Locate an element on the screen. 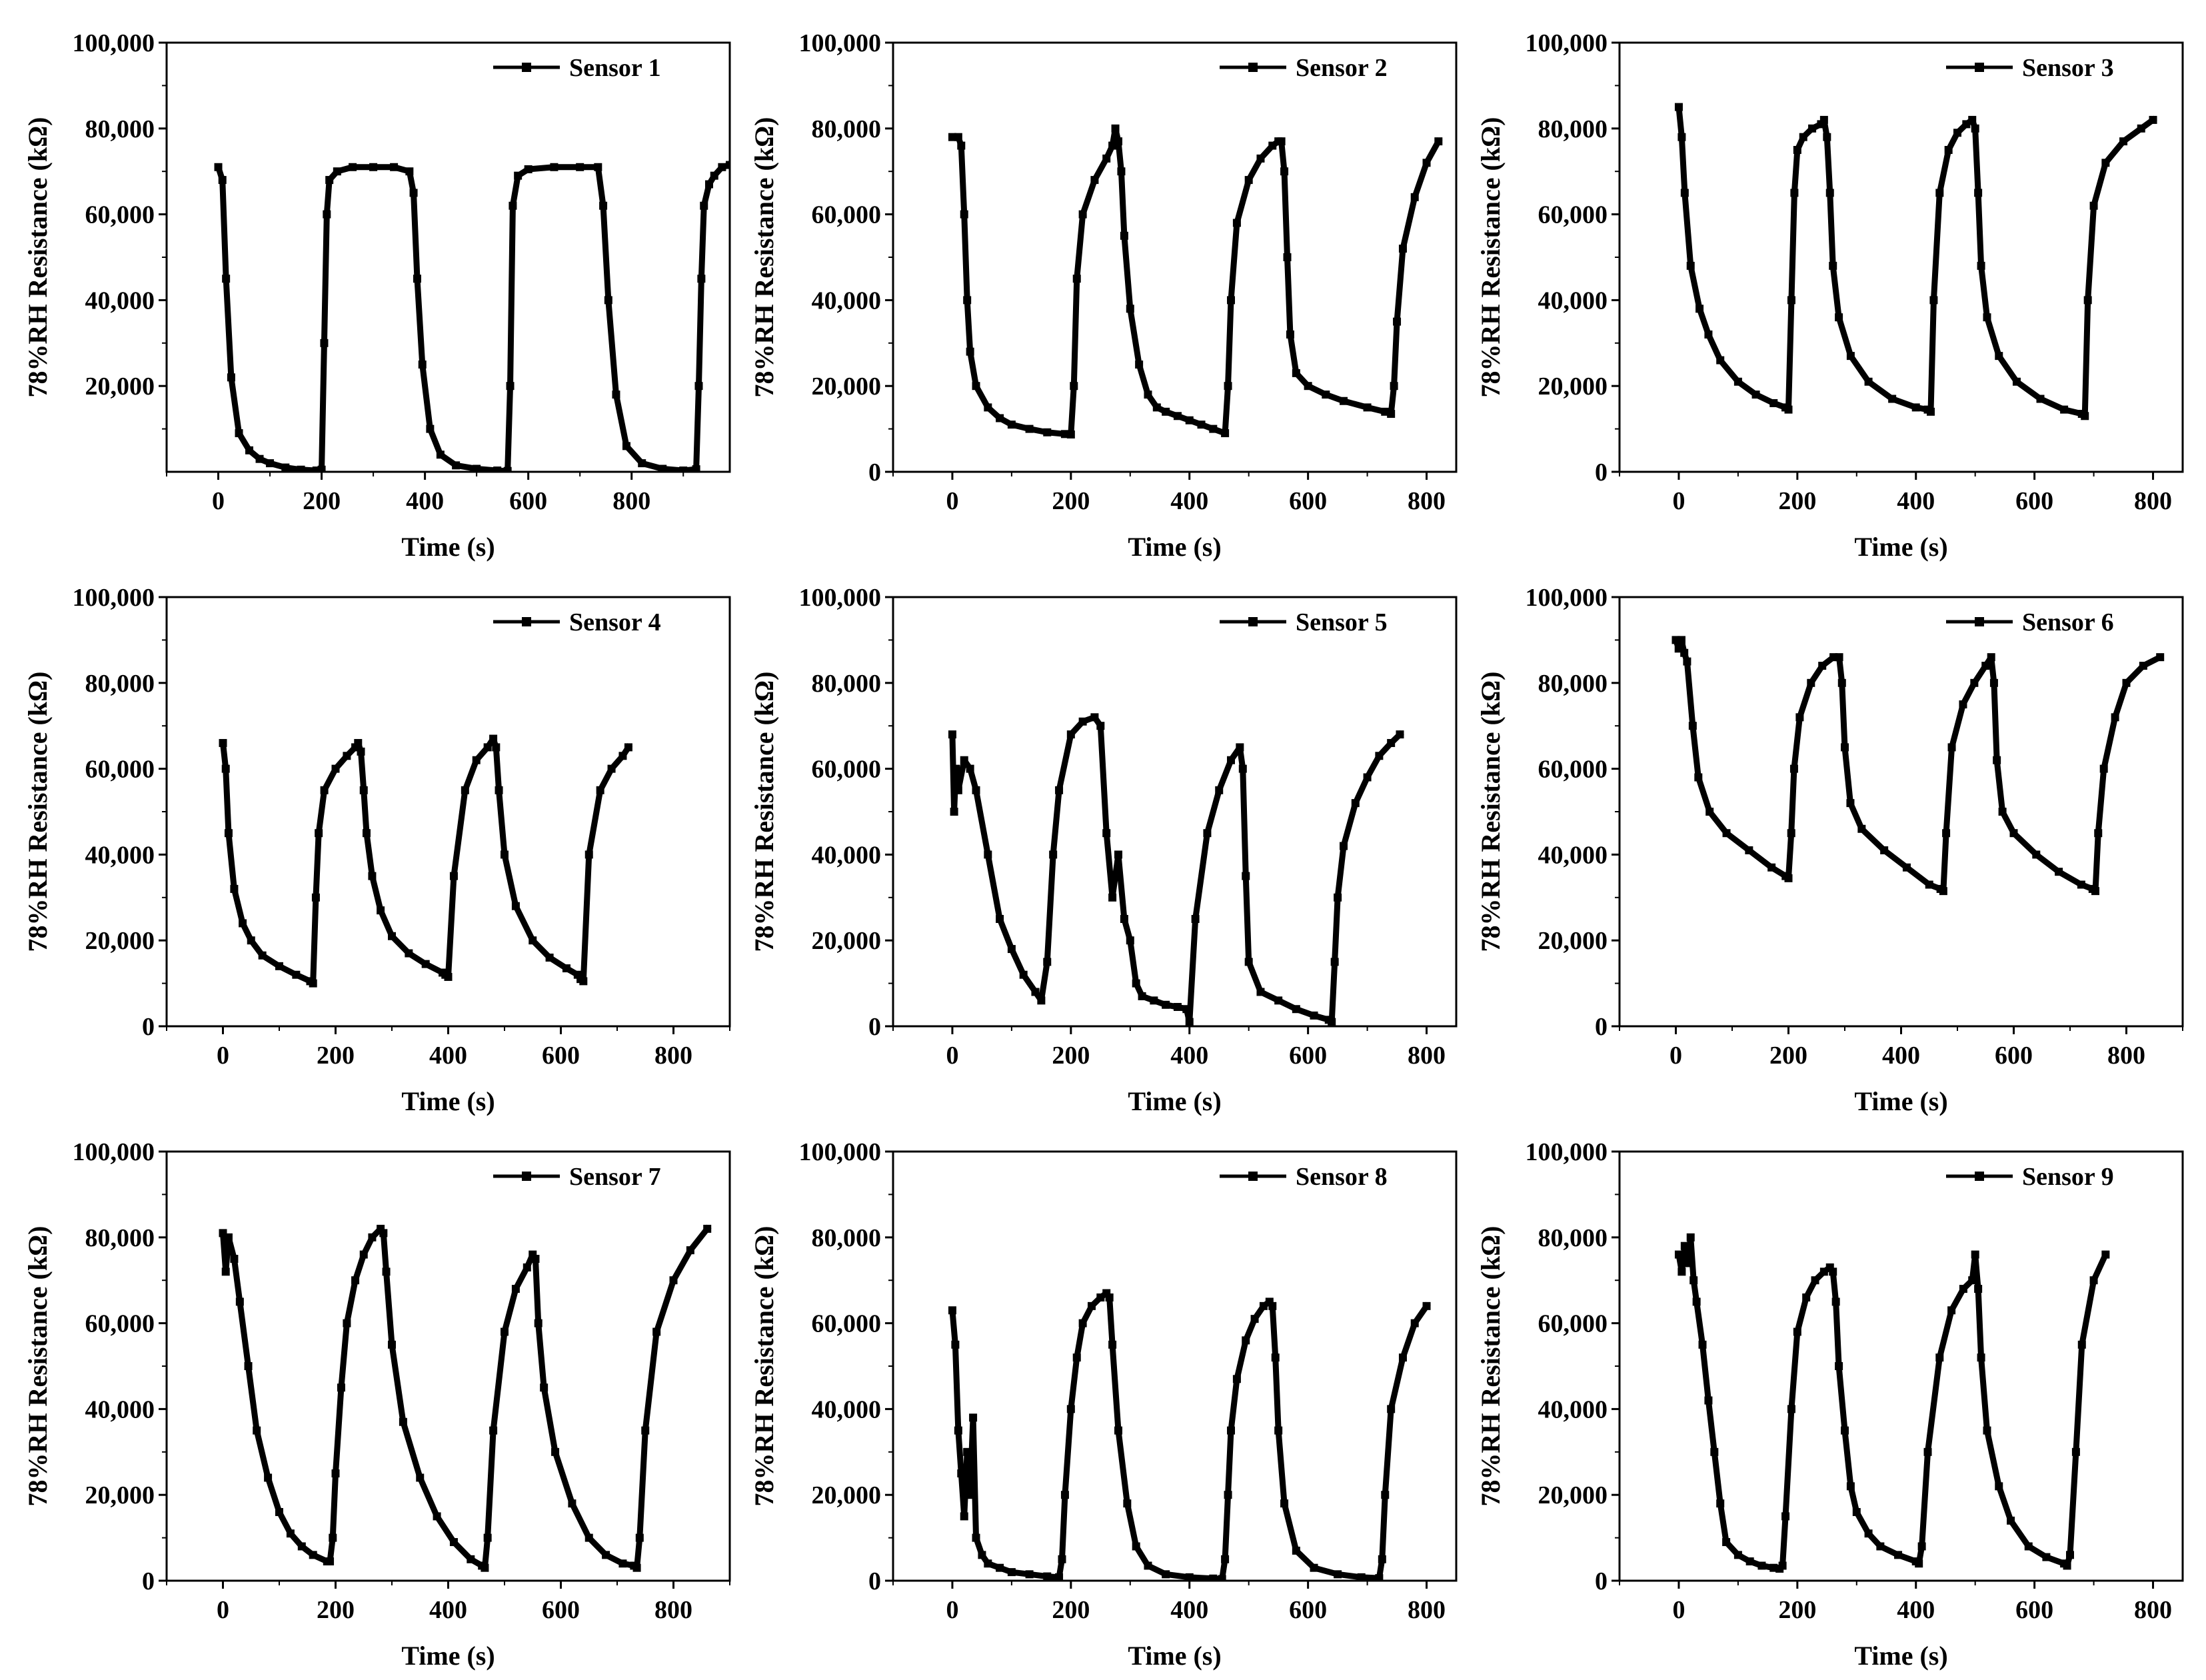 The width and height of the screenshot is (2206, 1680). plot-frame is located at coordinates (1901, 257).